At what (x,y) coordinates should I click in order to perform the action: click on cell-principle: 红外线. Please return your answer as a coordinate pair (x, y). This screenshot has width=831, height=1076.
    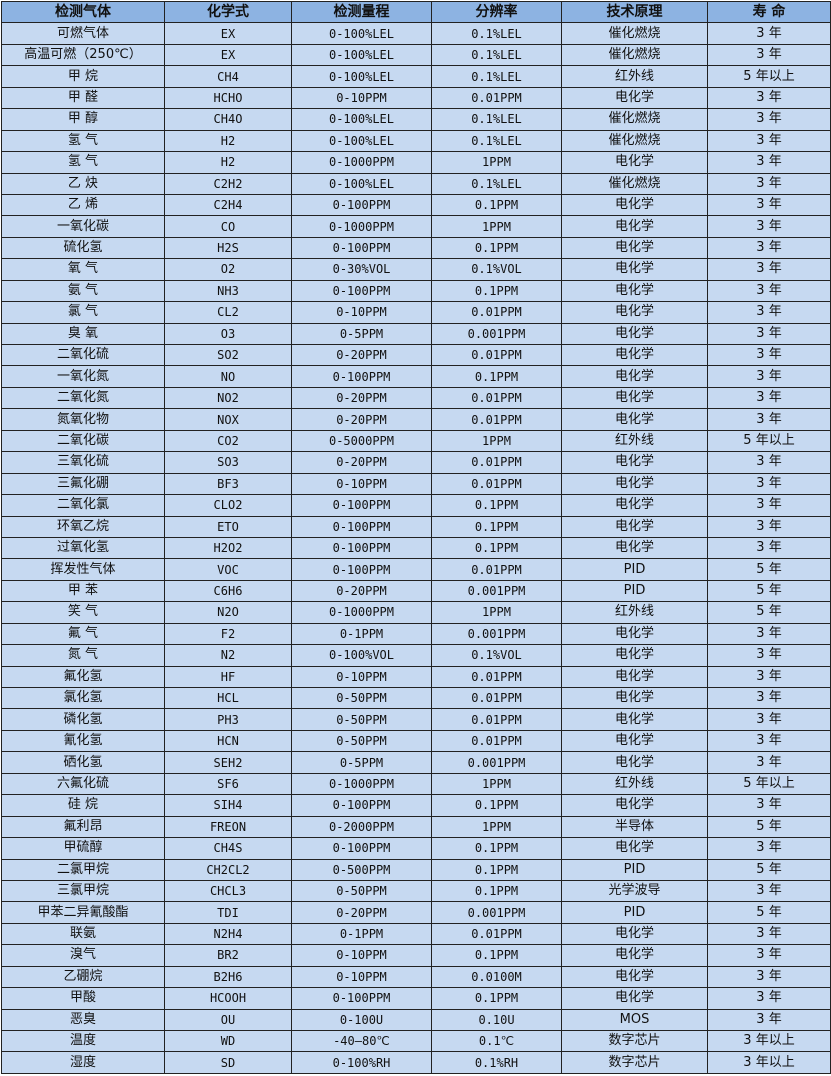
    Looking at the image, I should click on (634, 441).